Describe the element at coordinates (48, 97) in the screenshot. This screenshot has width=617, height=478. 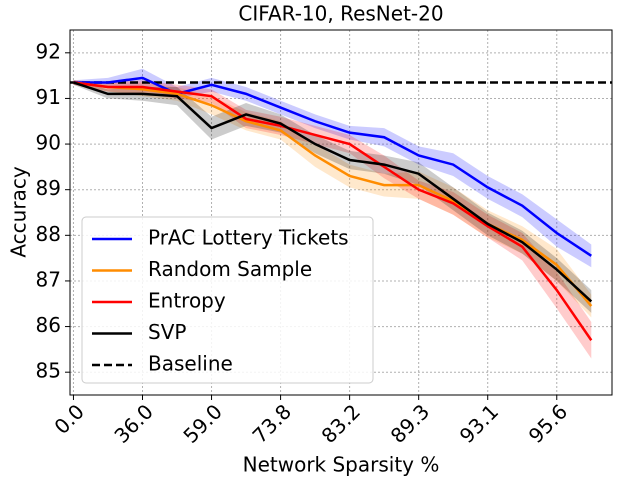
I see `y-tick-label: 91` at that location.